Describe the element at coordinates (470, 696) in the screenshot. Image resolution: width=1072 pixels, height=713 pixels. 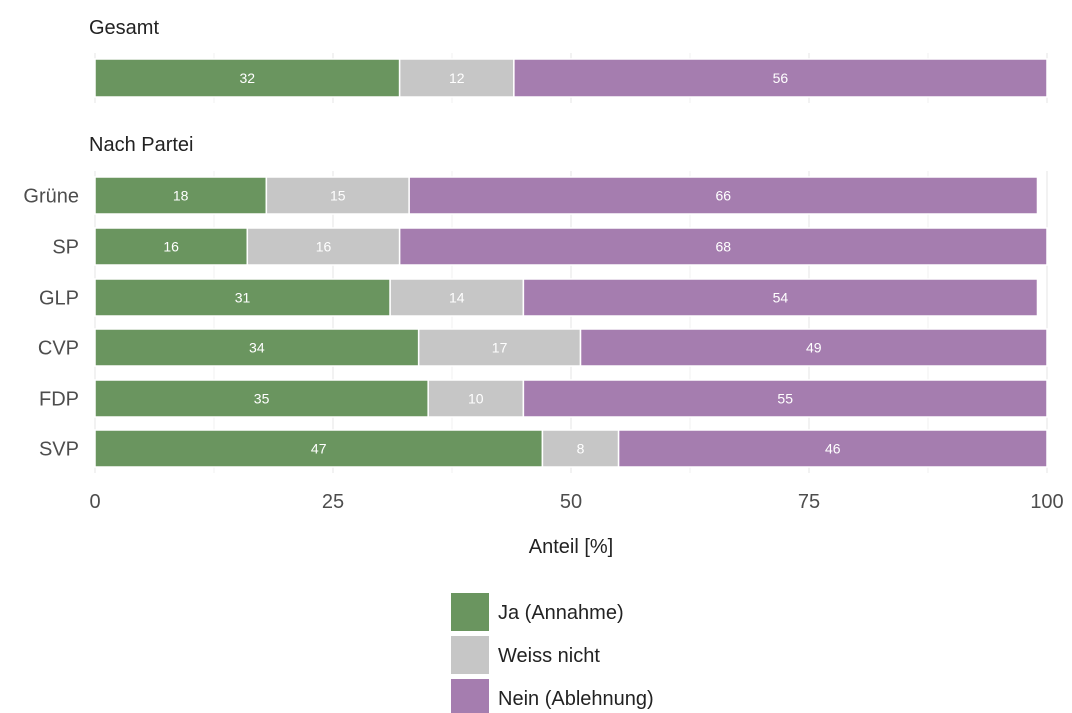
I see `legend-swatch-nein` at that location.